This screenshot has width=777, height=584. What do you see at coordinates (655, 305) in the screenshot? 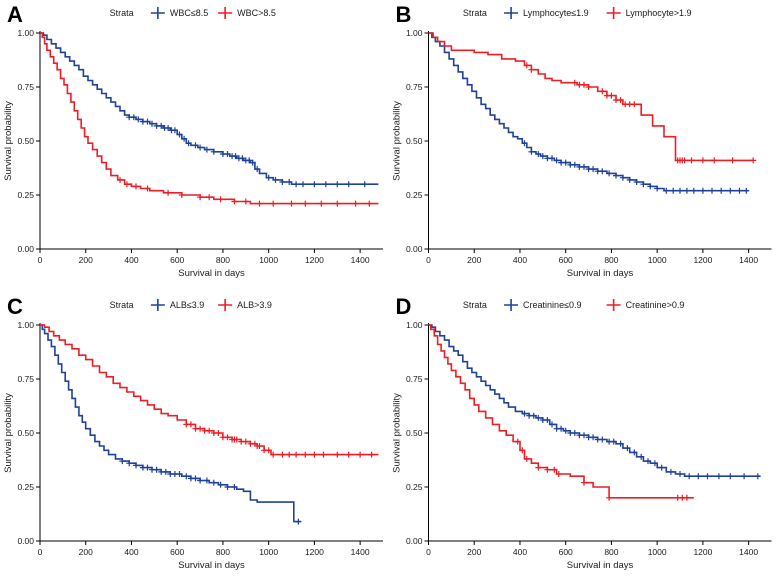
I see `legend-label: Creatinine>0.9` at bounding box center [655, 305].